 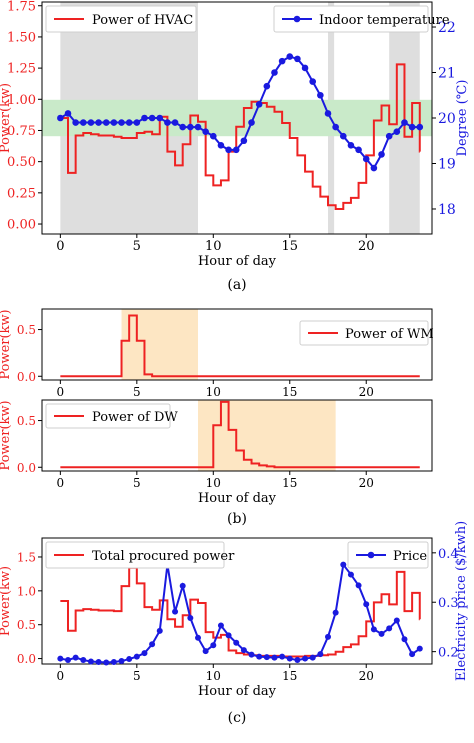 I want to click on chart3-series-1-line, so click(x=240, y=613).